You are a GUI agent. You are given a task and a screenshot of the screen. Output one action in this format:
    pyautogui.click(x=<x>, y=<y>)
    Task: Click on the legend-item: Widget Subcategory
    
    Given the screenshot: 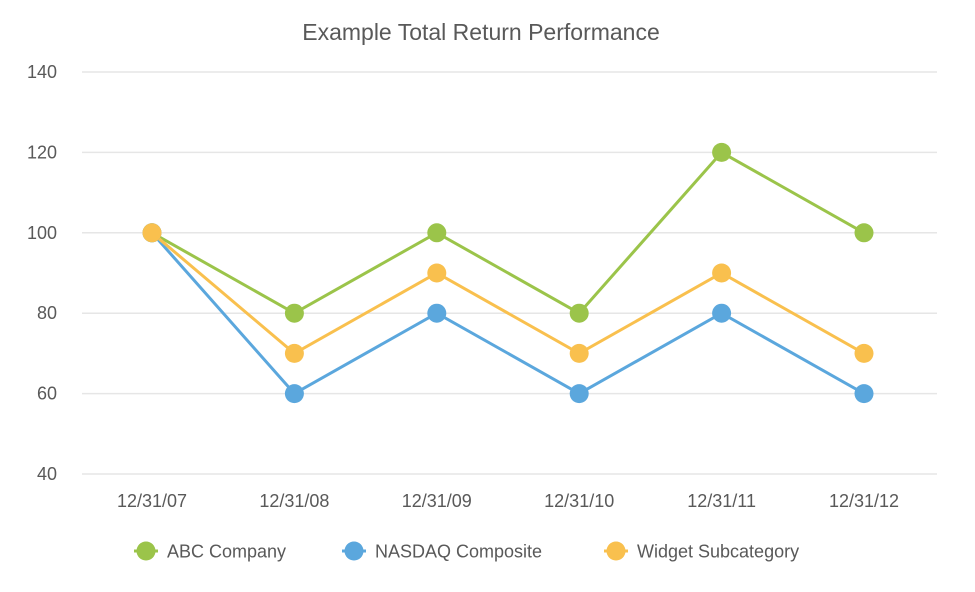 What is the action you would take?
    pyautogui.click(x=701, y=551)
    